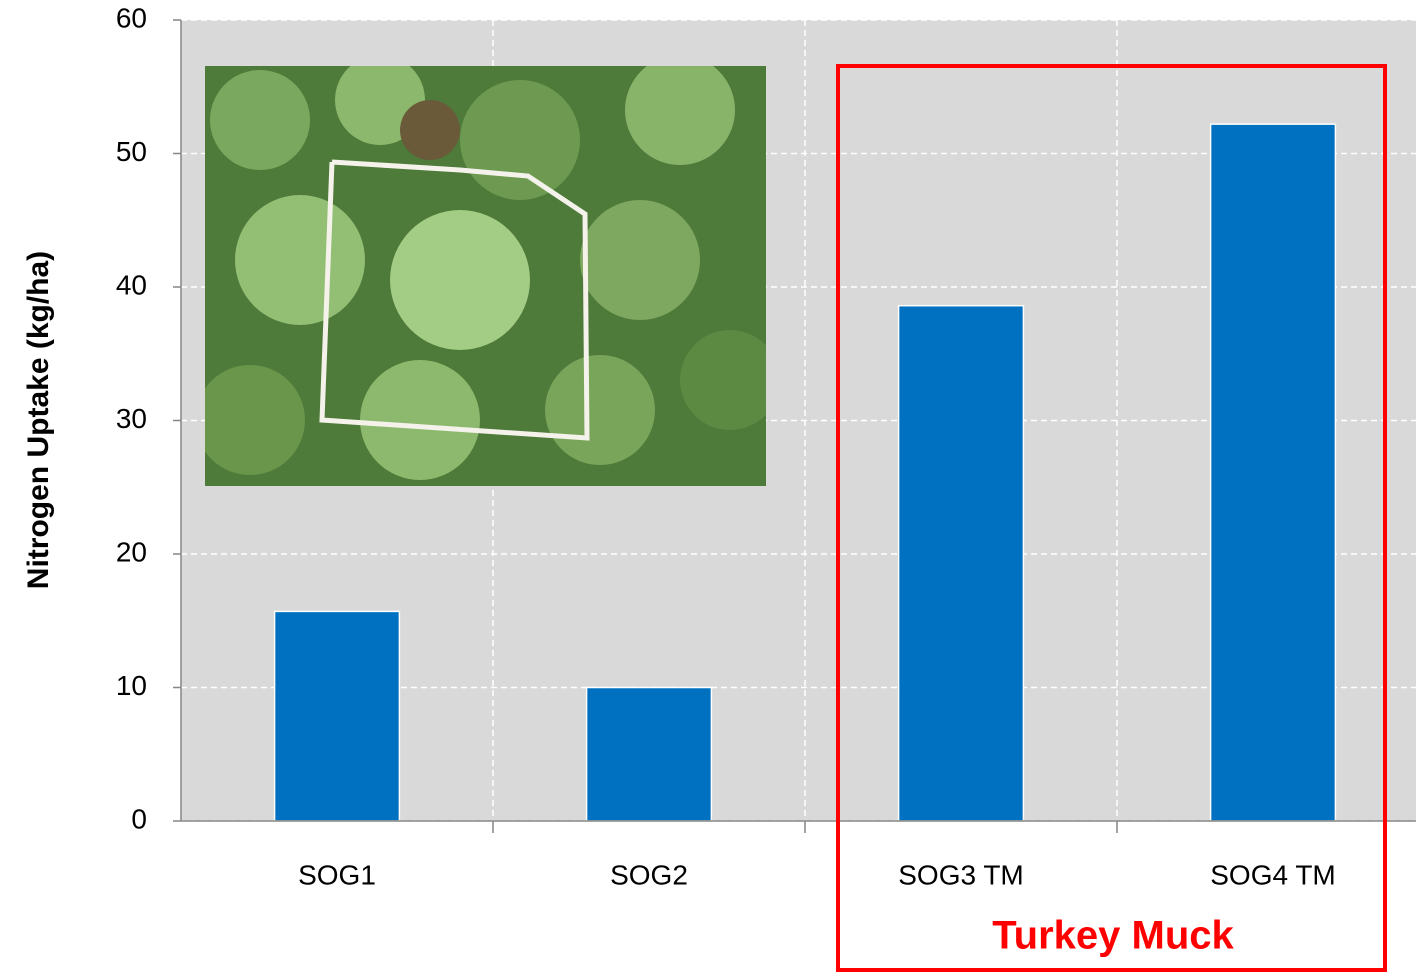 The height and width of the screenshot is (973, 1416). I want to click on y-tick-label: 40, so click(131, 284).